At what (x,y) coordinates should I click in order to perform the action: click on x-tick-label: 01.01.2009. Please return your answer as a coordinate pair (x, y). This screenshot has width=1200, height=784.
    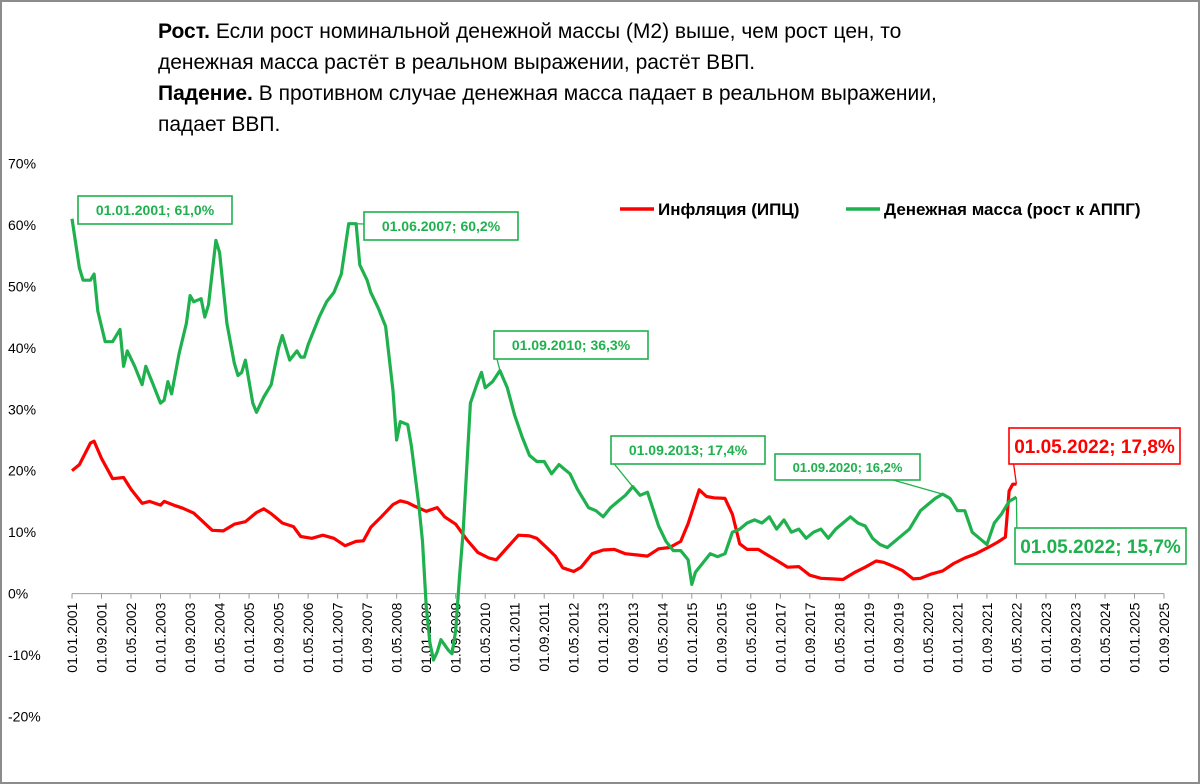
    Looking at the image, I should click on (426, 637).